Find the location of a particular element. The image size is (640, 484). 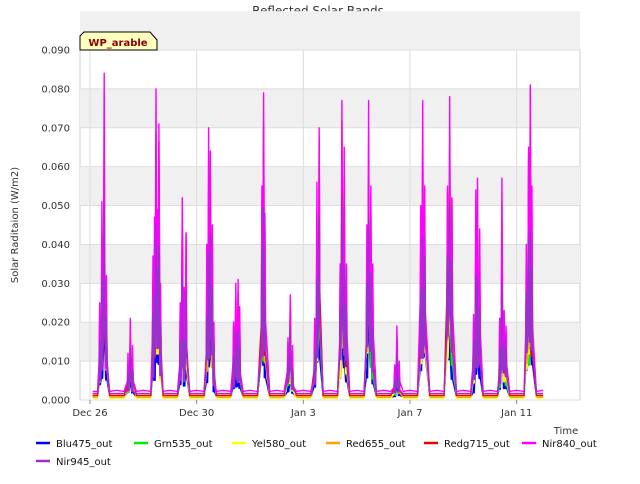

x-tick-label: Dec 30 is located at coordinates (196, 413).